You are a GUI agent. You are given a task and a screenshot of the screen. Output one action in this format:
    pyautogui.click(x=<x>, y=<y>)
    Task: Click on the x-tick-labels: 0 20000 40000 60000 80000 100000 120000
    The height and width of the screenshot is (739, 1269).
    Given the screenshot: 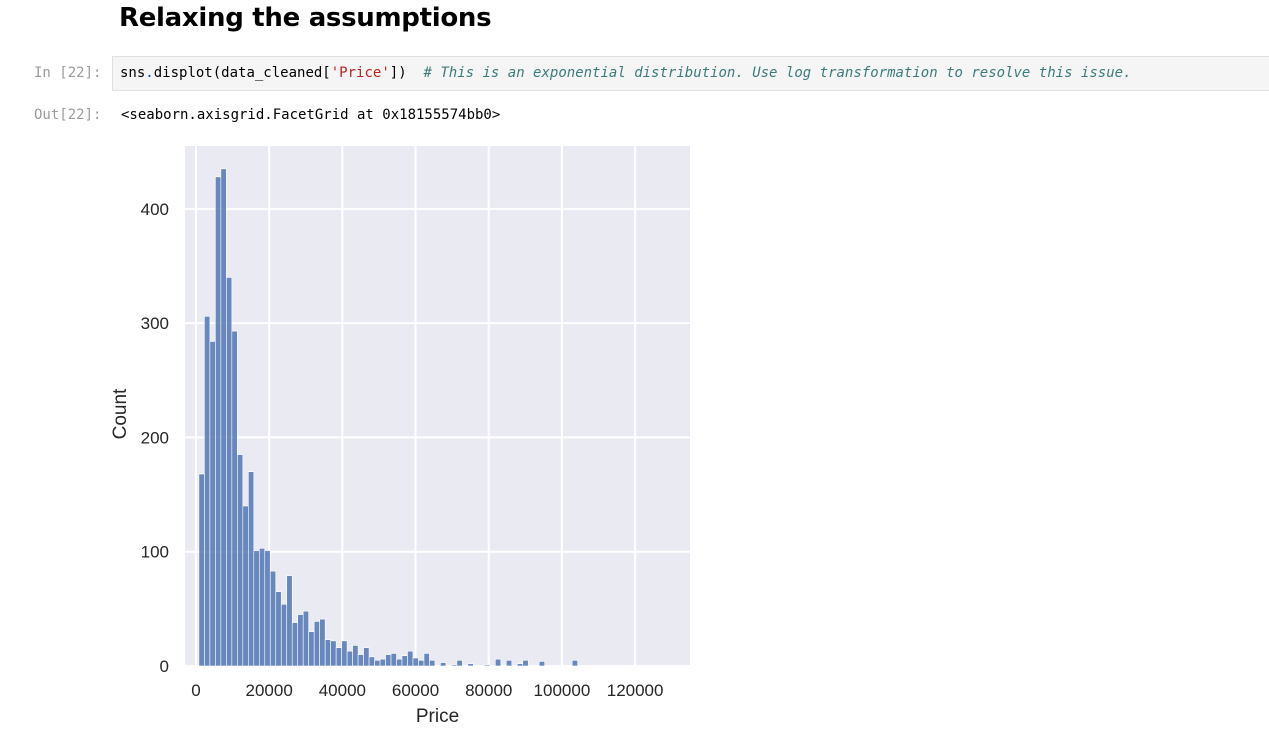 What is the action you would take?
    pyautogui.click(x=427, y=690)
    